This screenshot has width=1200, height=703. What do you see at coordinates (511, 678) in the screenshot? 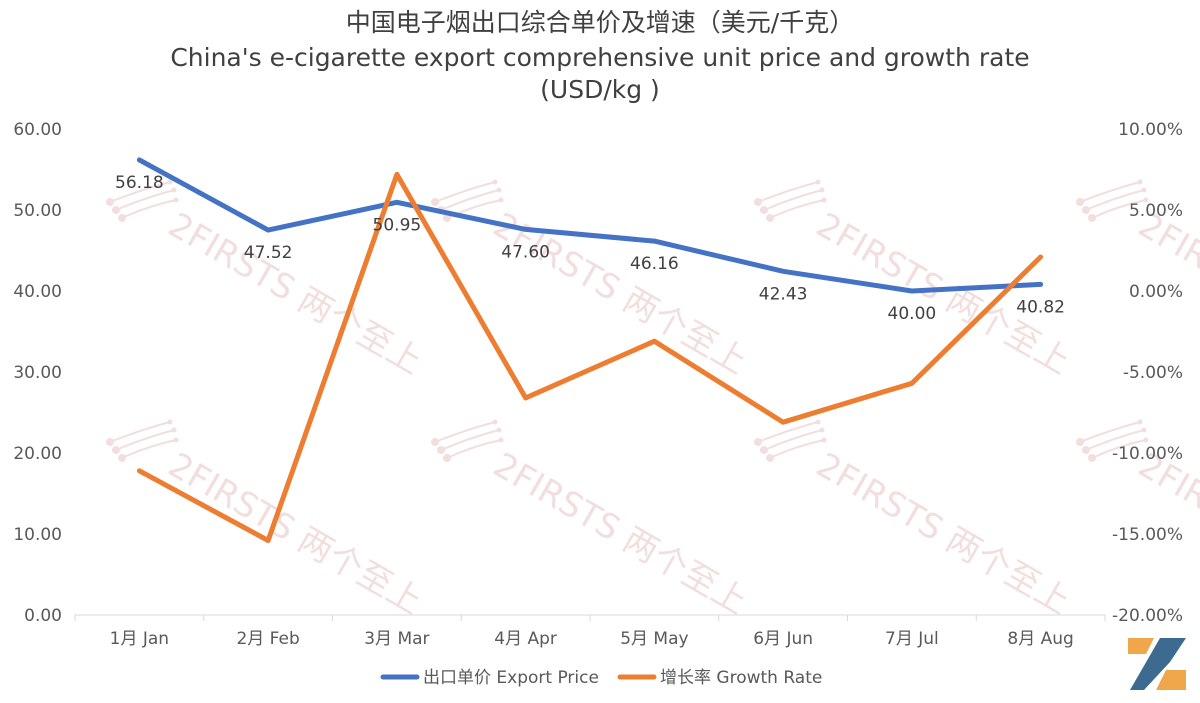
I see `legend-label: 出口单价 Export Price` at bounding box center [511, 678].